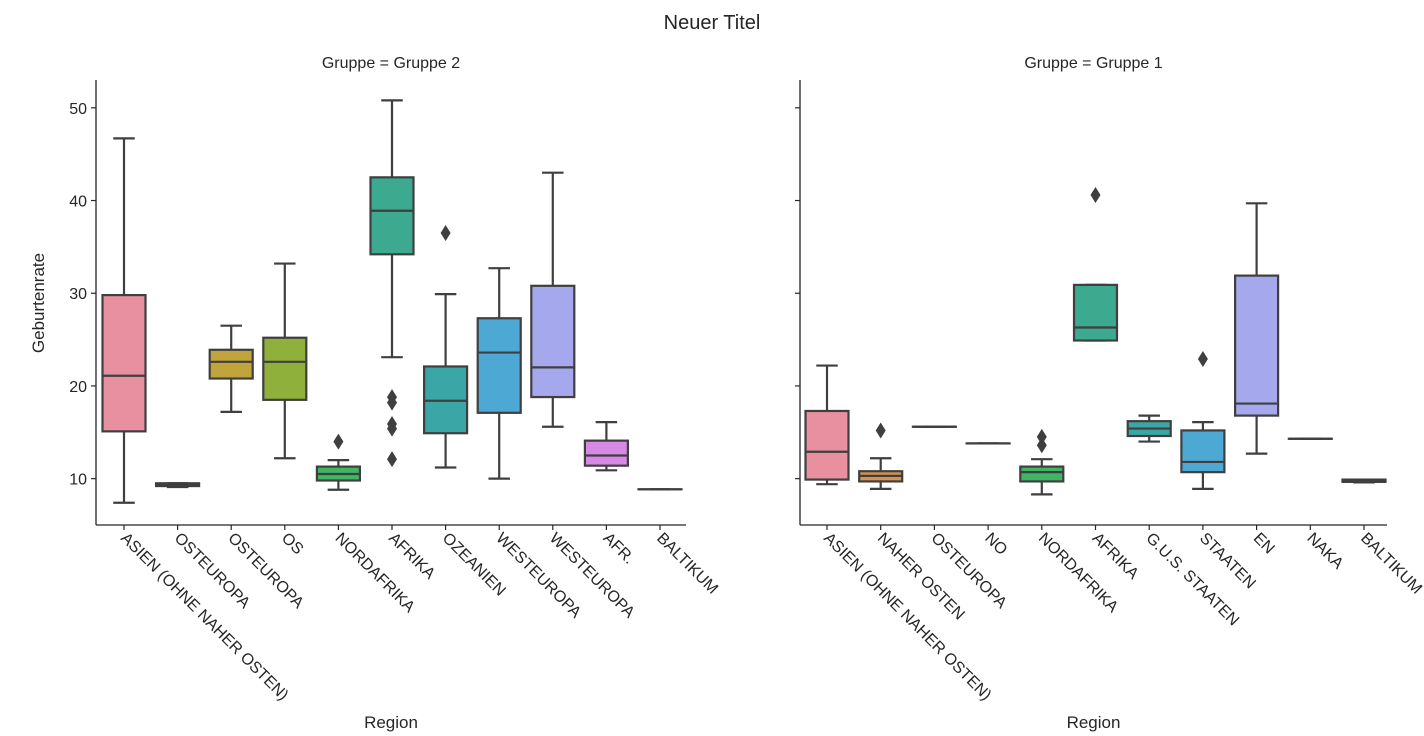  Describe the element at coordinates (1093, 63) in the screenshot. I see `facet-title: Gruppe = Gruppe 1` at that location.